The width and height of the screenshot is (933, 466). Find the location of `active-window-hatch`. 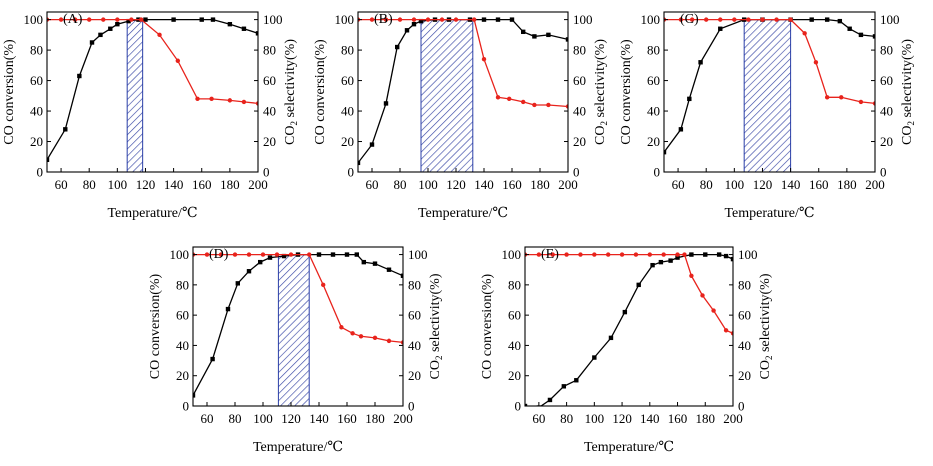

active-window-hatch is located at coordinates (447, 96).